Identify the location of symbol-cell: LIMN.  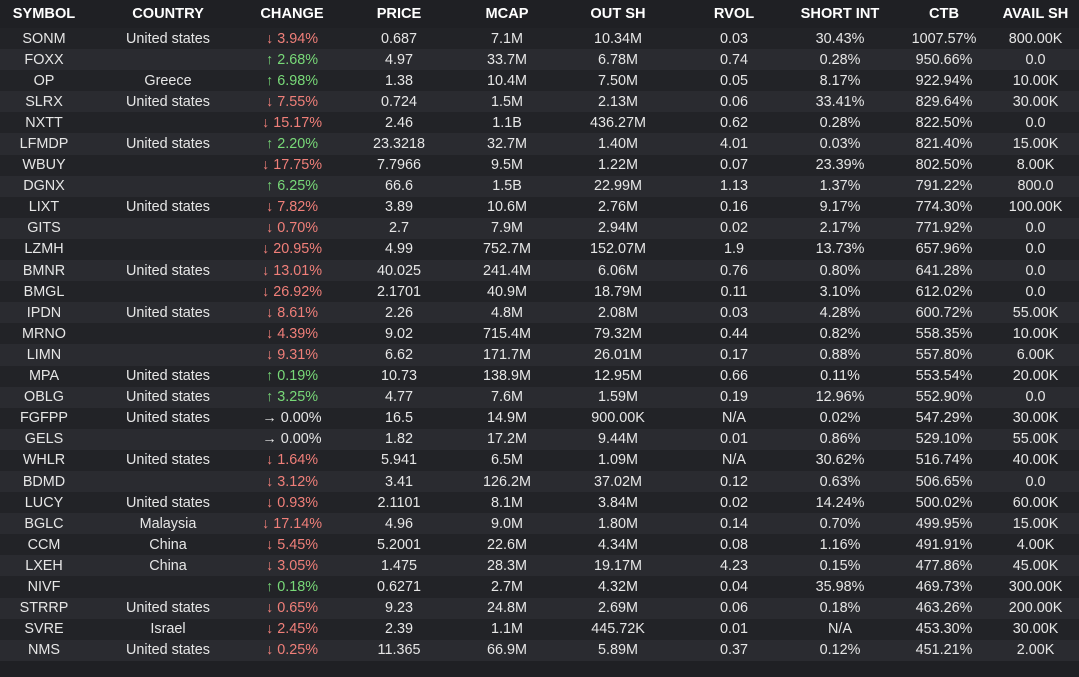
(44, 354).